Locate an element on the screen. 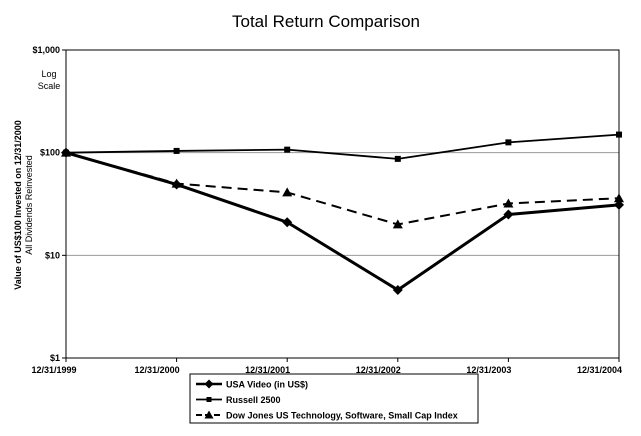  series-square is located at coordinates (342, 146).